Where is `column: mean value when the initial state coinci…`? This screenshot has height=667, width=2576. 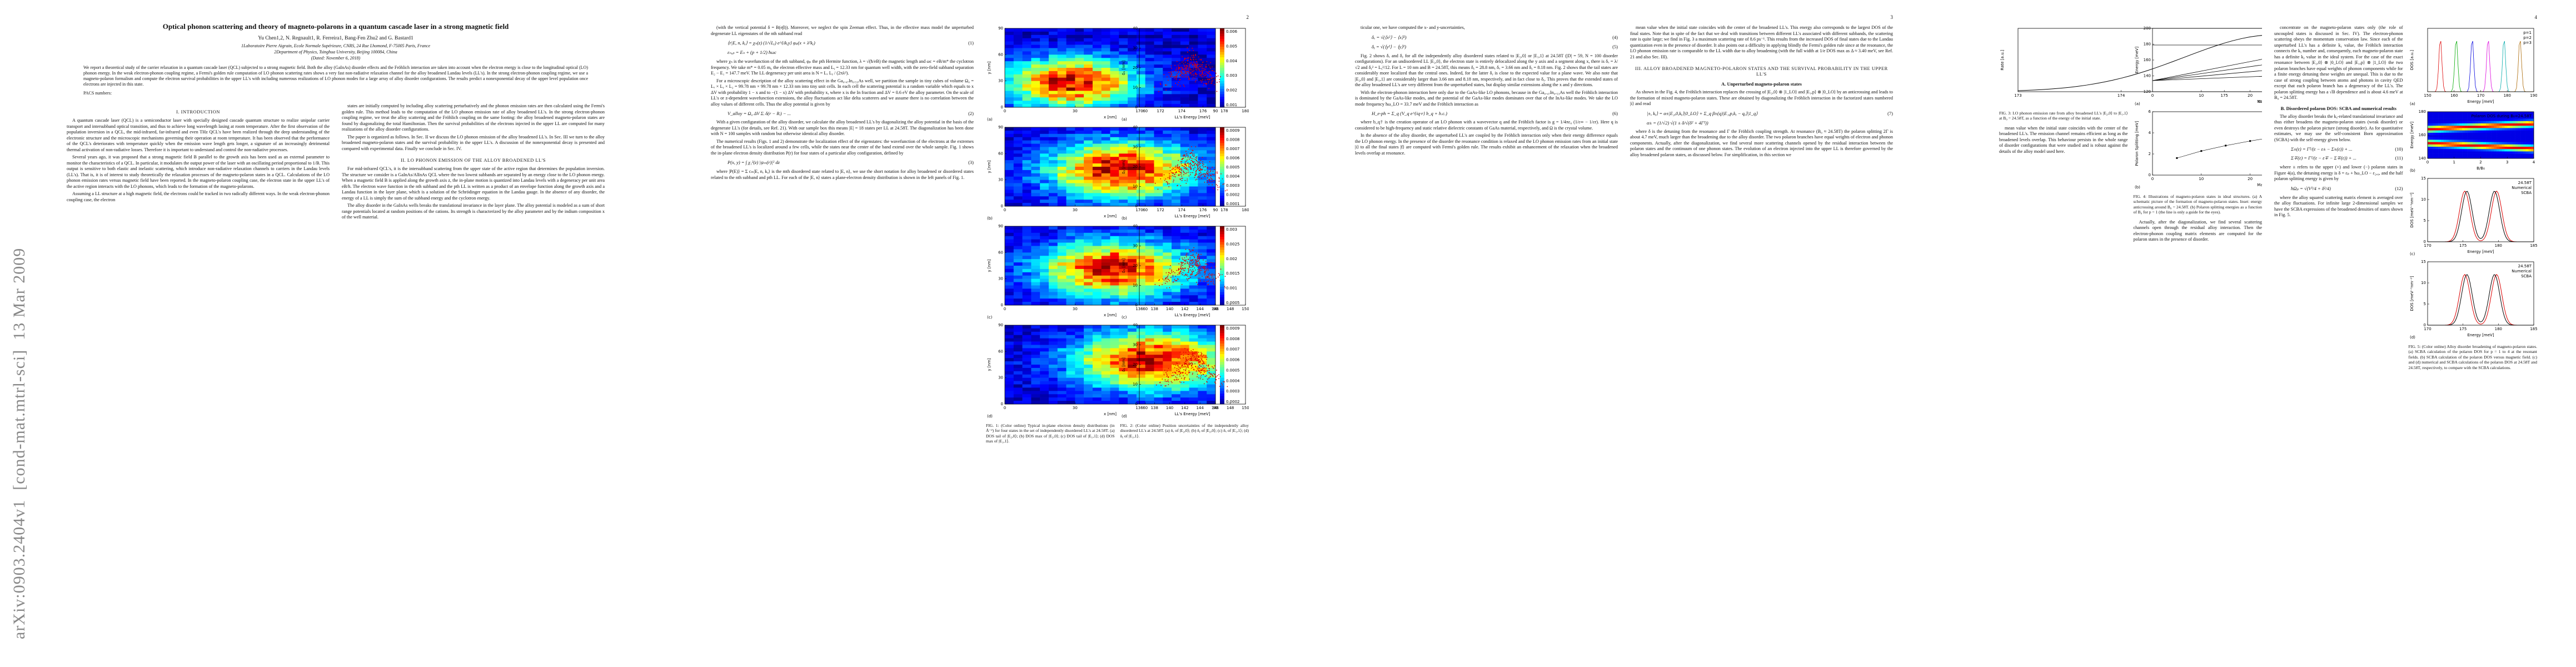 column: mean value when the initial state coinci… is located at coordinates (1761, 337).